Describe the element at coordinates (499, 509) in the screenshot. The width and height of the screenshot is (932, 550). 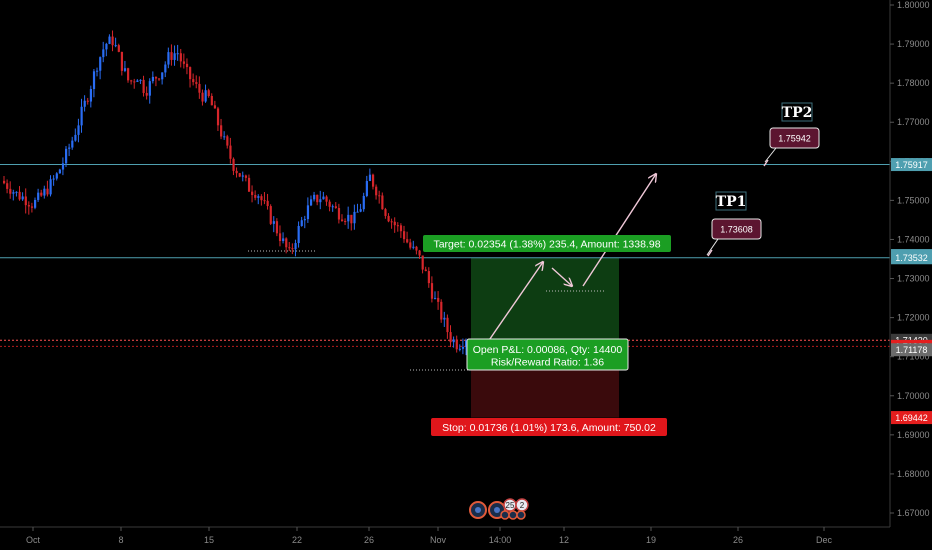
I see `event-markers: 25 2` at that location.